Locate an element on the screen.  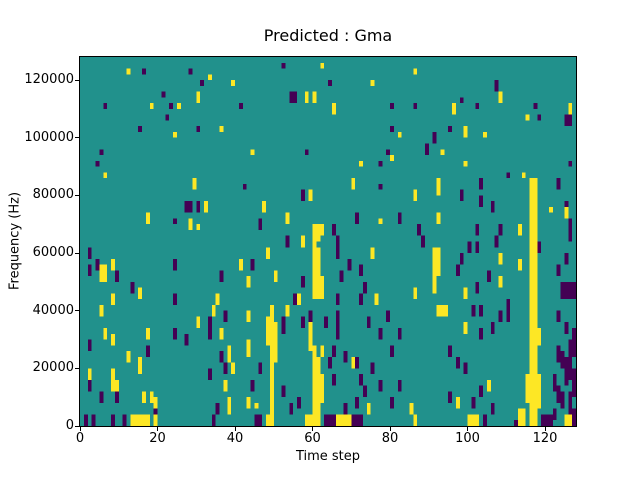
x-tick-label: 100 is located at coordinates (467, 438).